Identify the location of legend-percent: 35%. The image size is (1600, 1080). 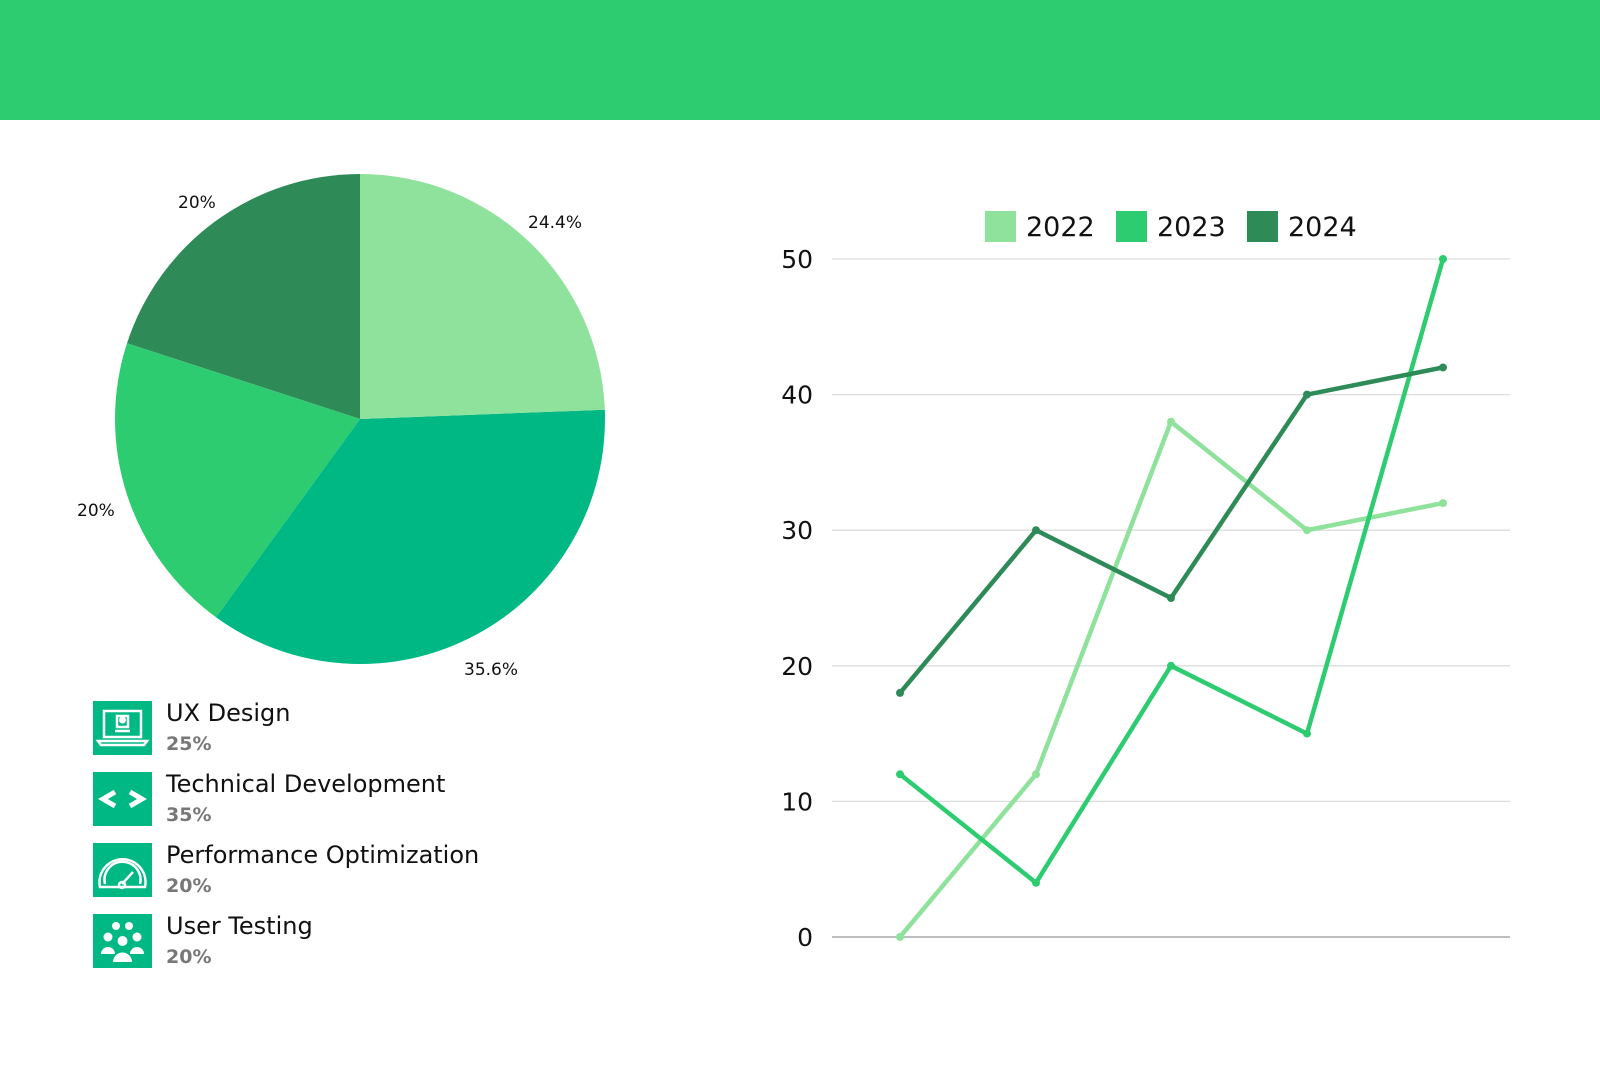
(189, 815).